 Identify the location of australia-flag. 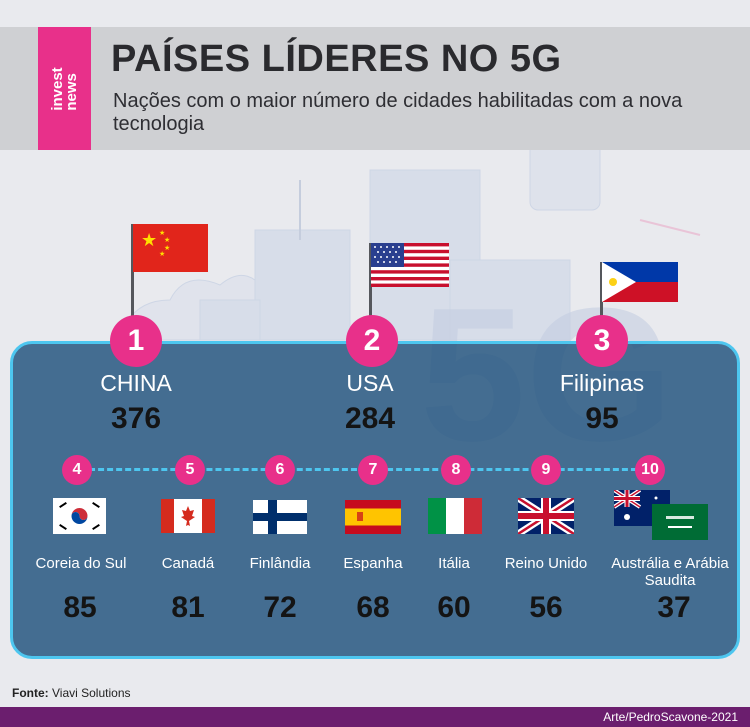
(642, 508).